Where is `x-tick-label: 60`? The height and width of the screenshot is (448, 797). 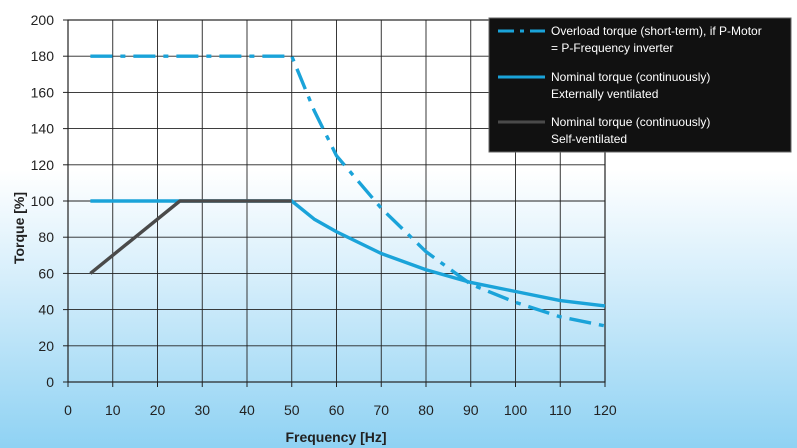 x-tick-label: 60 is located at coordinates (337, 410).